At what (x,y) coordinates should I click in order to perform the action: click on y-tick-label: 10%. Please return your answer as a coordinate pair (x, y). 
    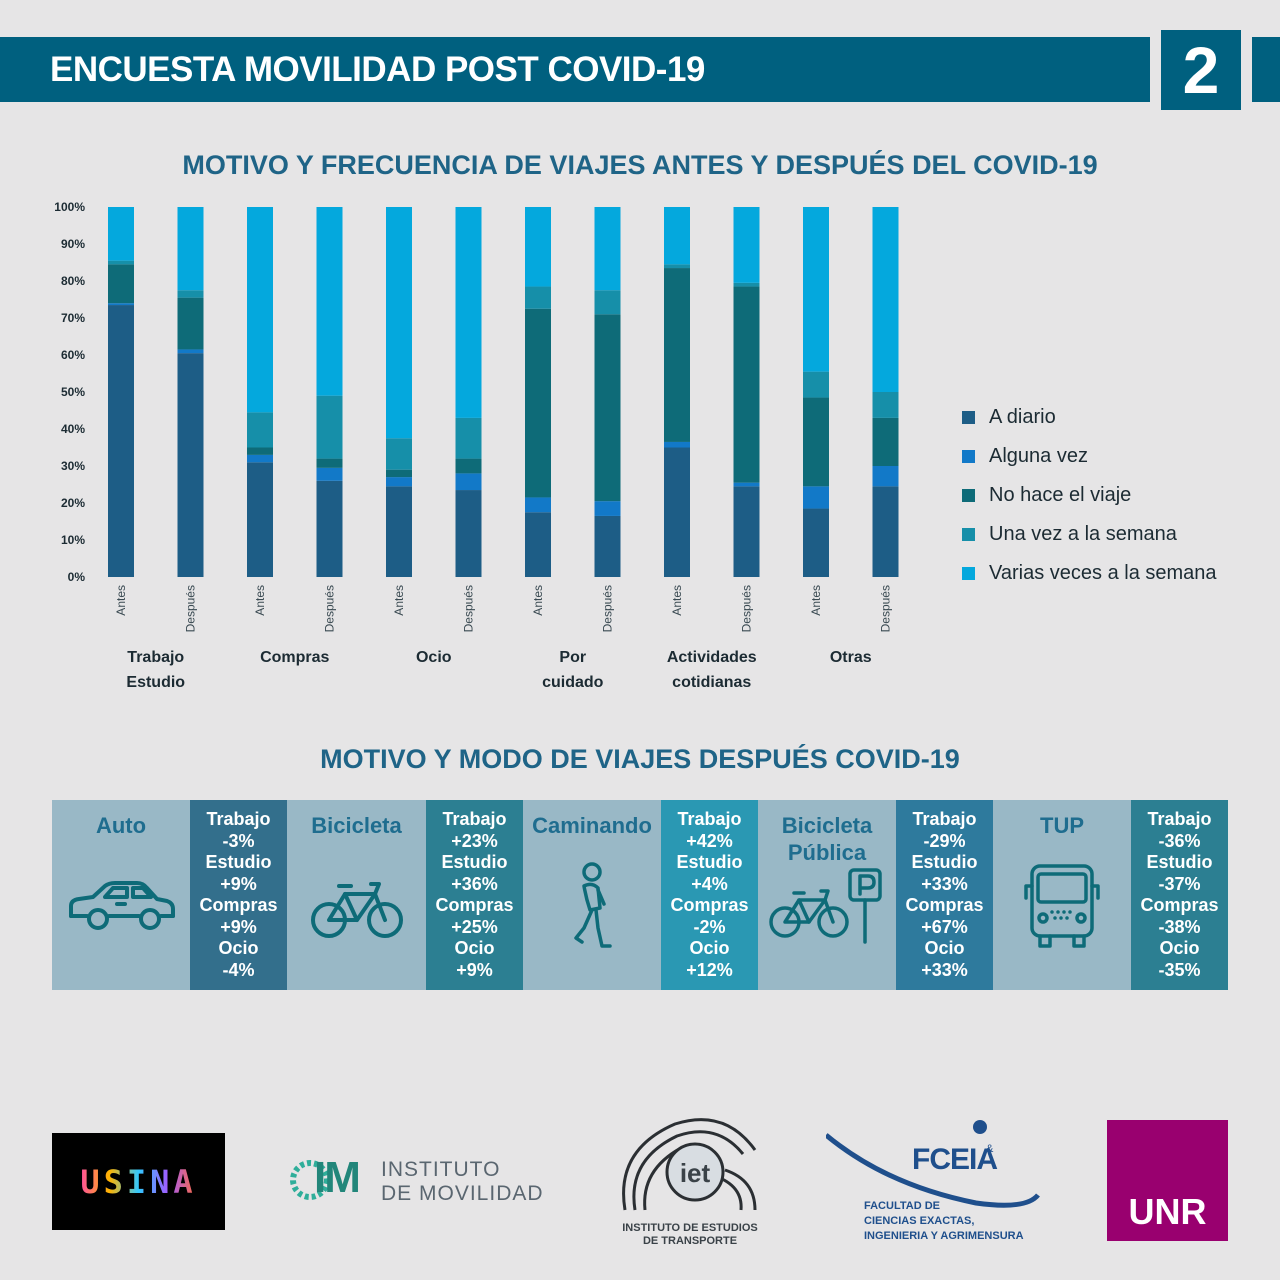
    Looking at the image, I should click on (73, 540).